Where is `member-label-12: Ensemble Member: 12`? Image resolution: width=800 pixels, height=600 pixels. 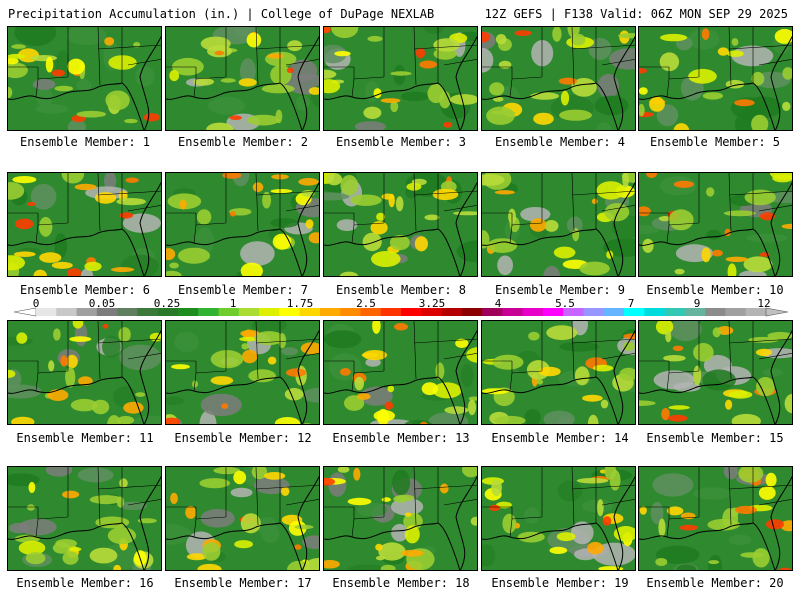 member-label-12: Ensemble Member: 12 is located at coordinates (243, 438).